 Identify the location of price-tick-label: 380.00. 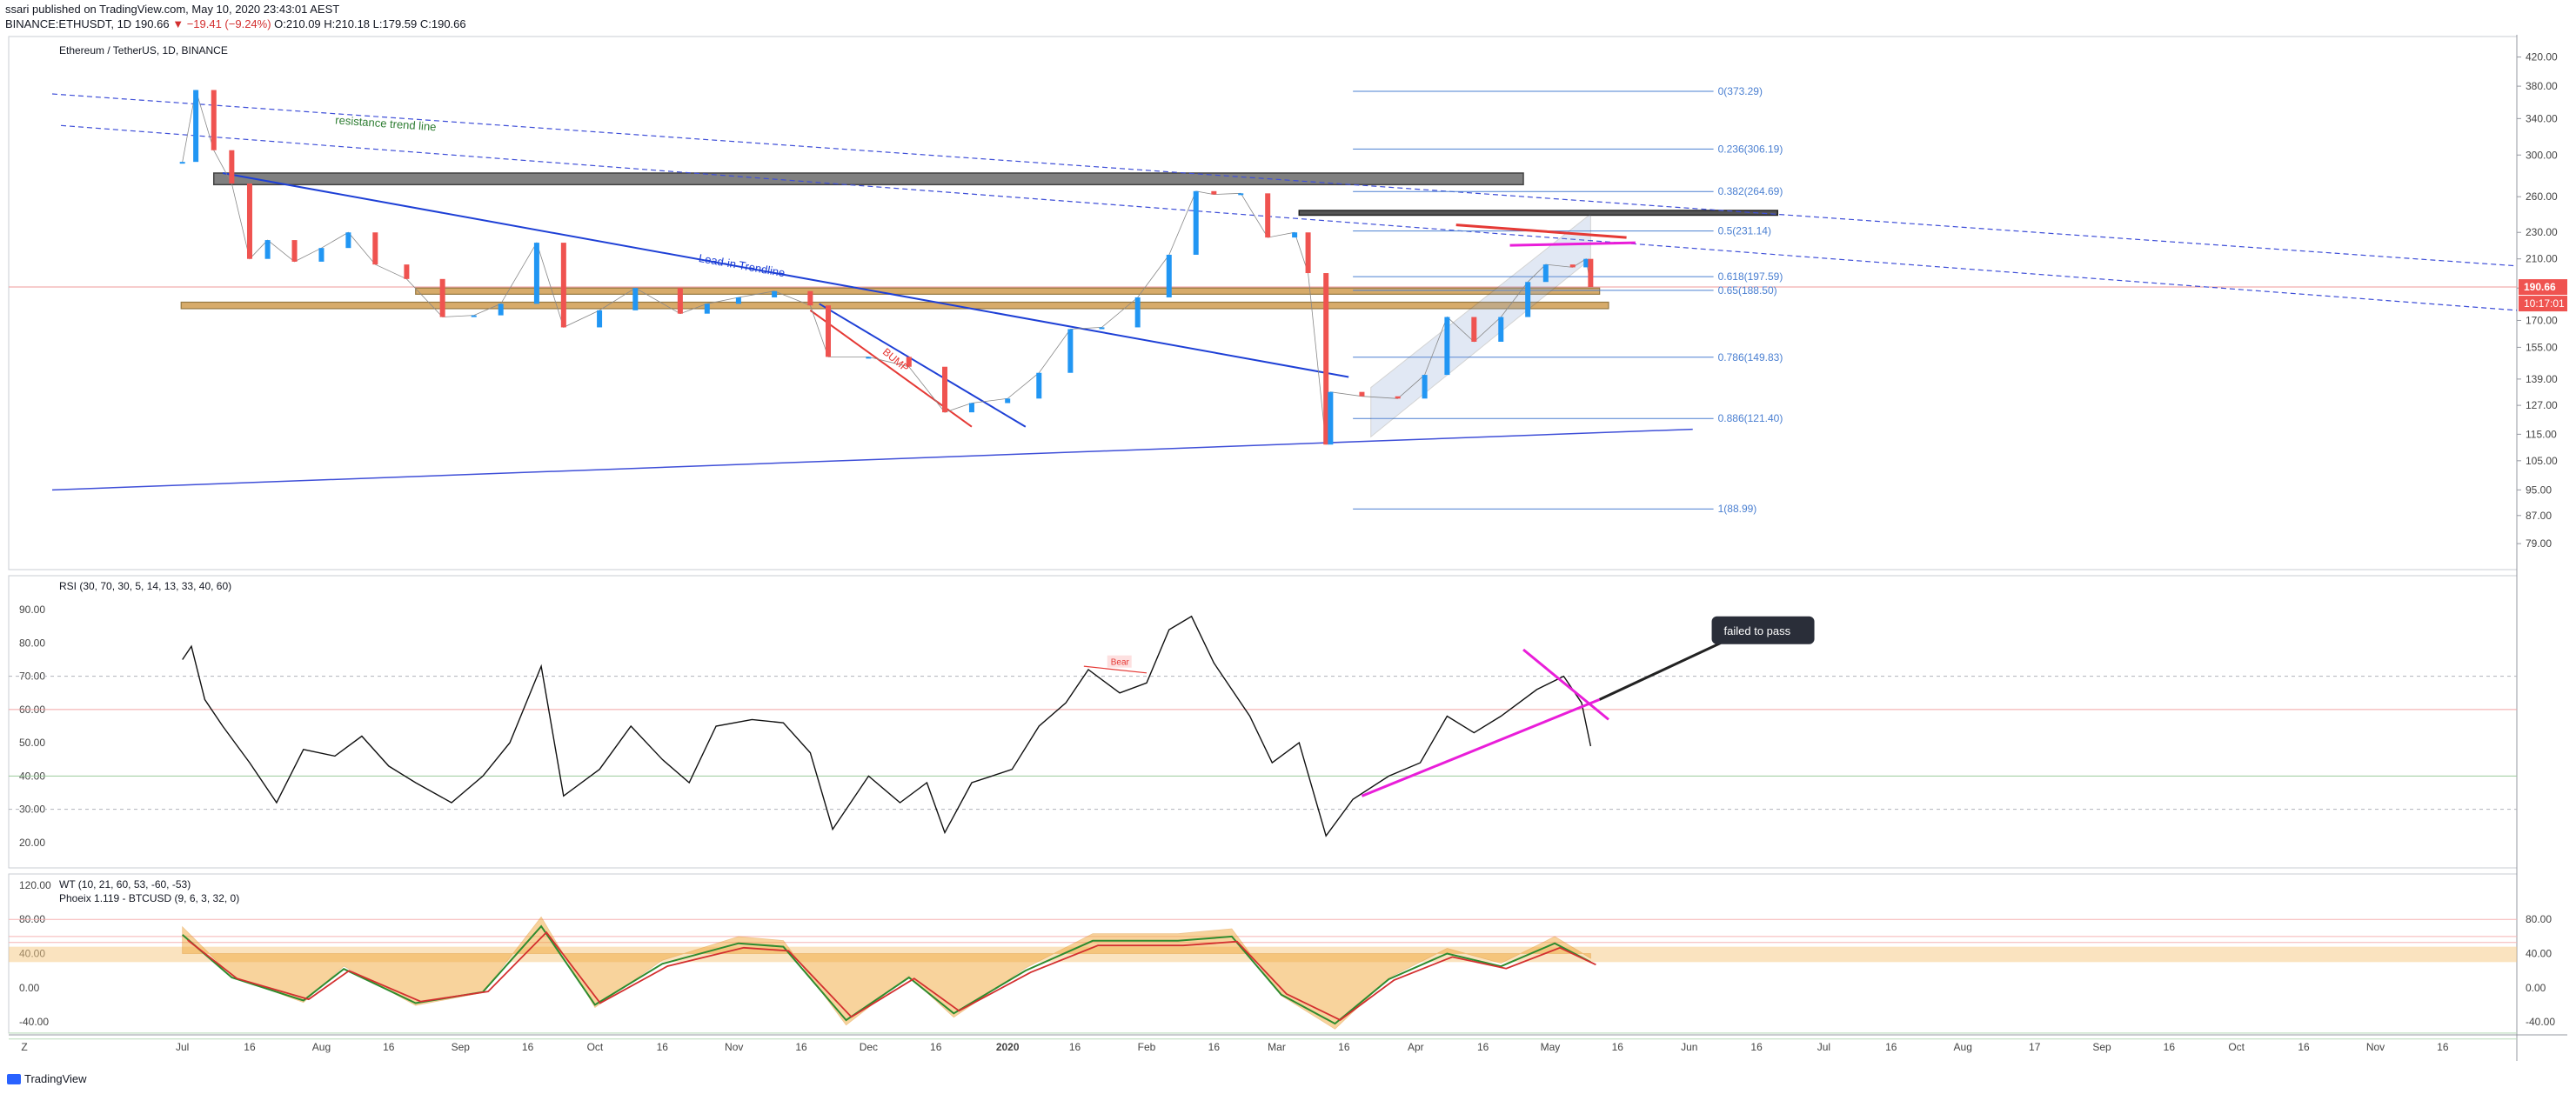
(2542, 86).